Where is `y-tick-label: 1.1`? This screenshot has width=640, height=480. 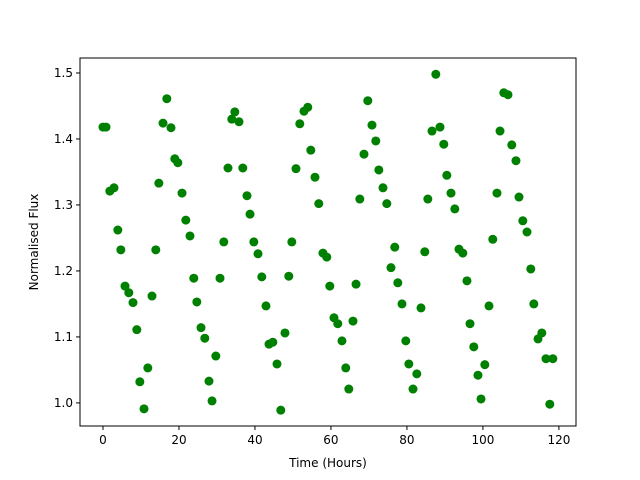
y-tick-label: 1.1 is located at coordinates (63, 337).